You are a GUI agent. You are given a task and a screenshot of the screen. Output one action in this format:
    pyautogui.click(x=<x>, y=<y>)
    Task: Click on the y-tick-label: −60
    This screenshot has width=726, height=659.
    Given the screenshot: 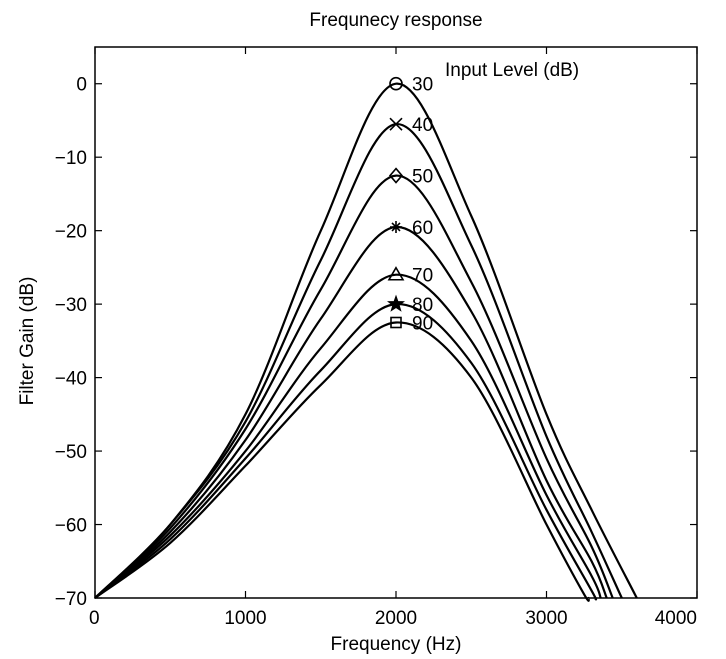 What is the action you would take?
    pyautogui.click(x=71, y=526)
    